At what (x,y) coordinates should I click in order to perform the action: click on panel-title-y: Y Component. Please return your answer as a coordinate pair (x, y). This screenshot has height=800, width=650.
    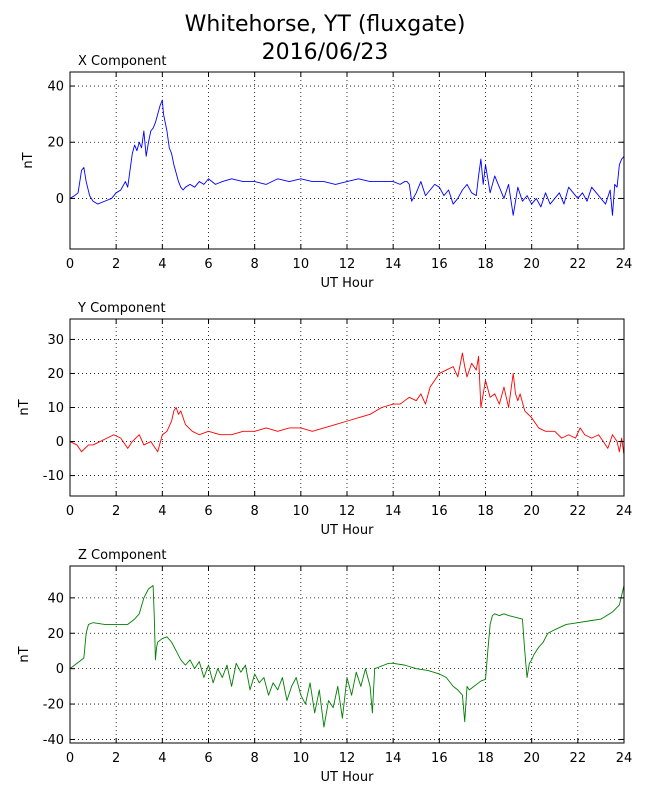
    Looking at the image, I should click on (121, 308).